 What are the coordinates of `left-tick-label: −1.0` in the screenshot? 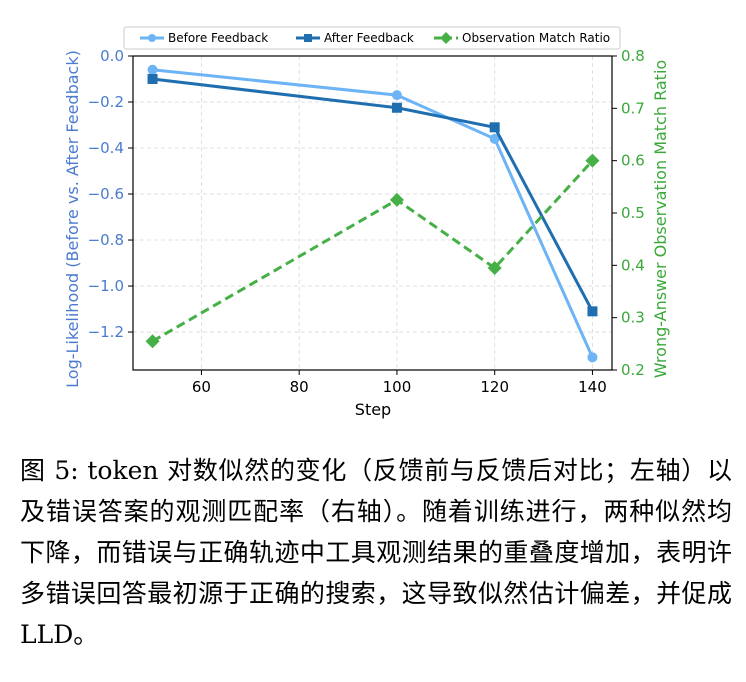 It's located at (106, 286).